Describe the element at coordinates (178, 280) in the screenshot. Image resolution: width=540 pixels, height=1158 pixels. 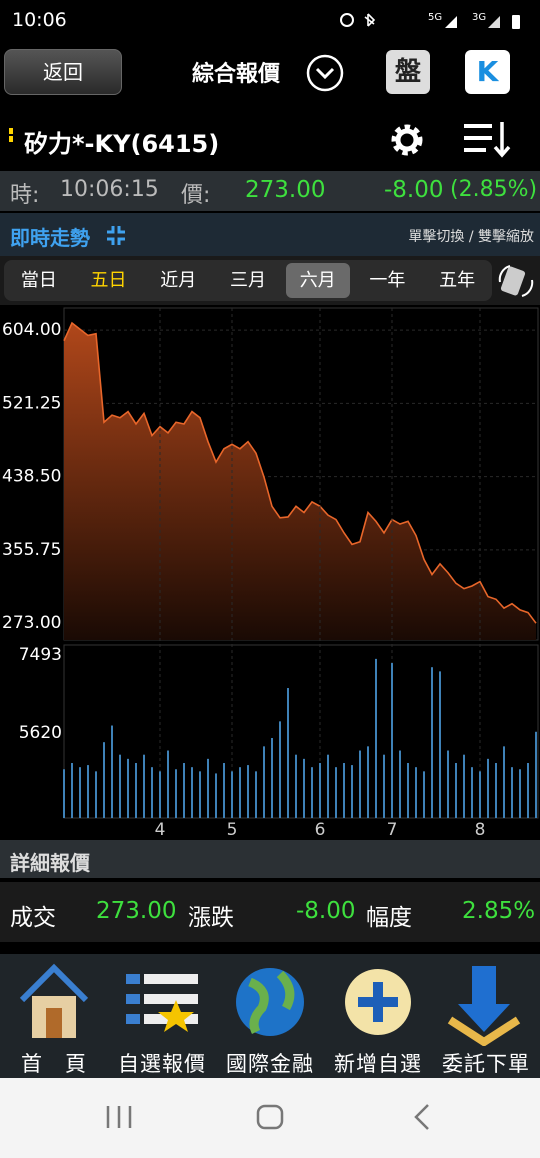
I see `tab: 近月` at that location.